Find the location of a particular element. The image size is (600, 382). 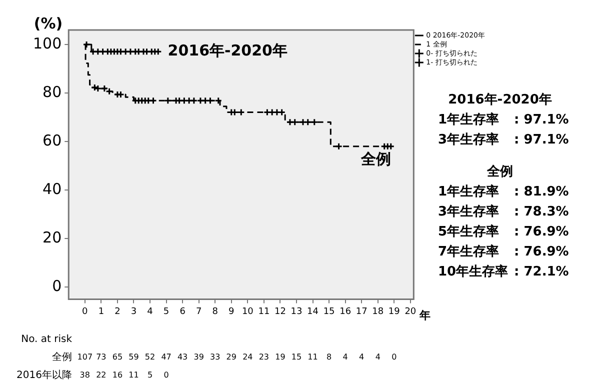

y-tick-label: 60 is located at coordinates (52, 140).